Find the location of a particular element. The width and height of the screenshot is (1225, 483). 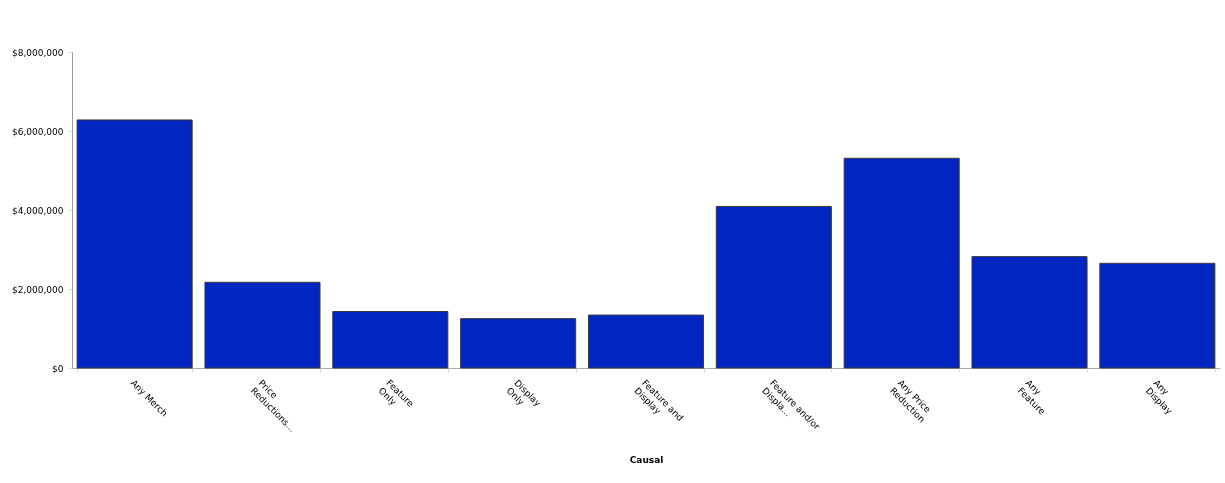

y-tick-label: $4,000,000 is located at coordinates (37, 210).